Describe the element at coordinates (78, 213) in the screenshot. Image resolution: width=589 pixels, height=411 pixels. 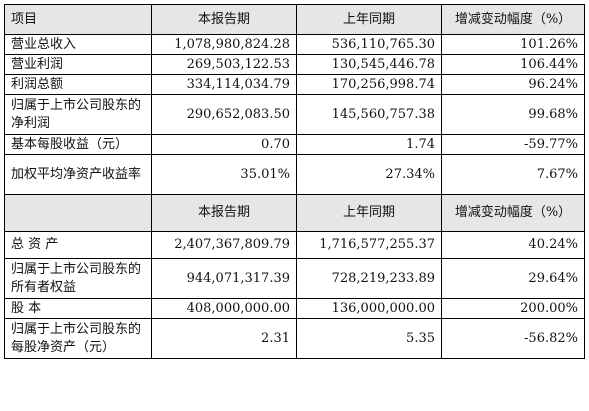
I see `header-blank` at that location.